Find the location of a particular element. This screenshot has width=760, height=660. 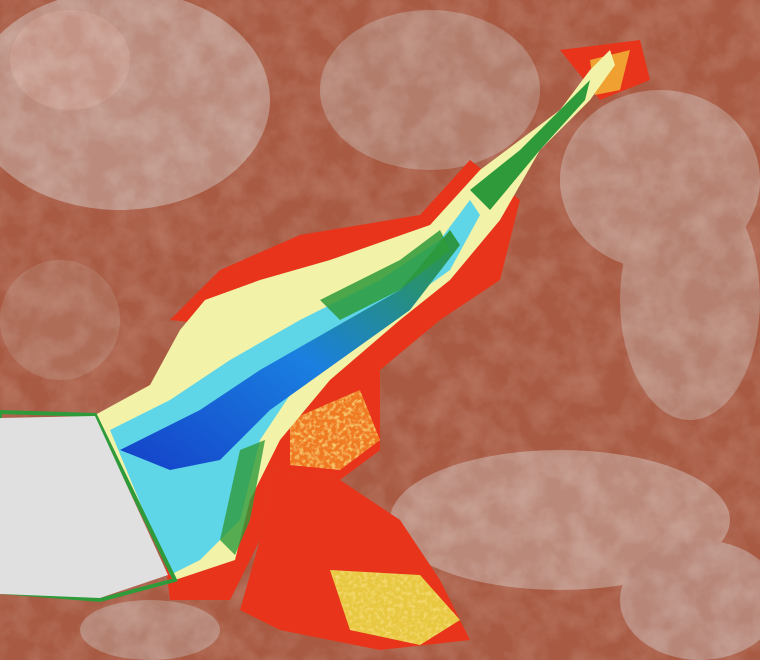

nodata-area is located at coordinates (84, 507).